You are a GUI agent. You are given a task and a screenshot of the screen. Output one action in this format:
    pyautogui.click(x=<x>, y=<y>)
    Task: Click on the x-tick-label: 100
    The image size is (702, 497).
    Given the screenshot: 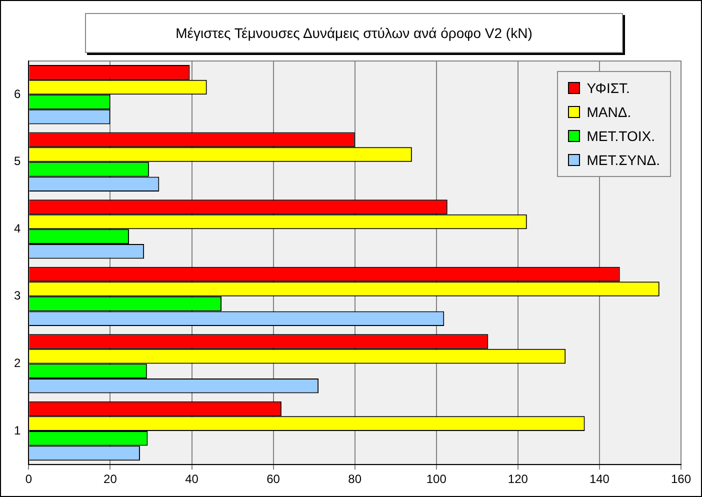 What is the action you would take?
    pyautogui.click(x=436, y=479)
    